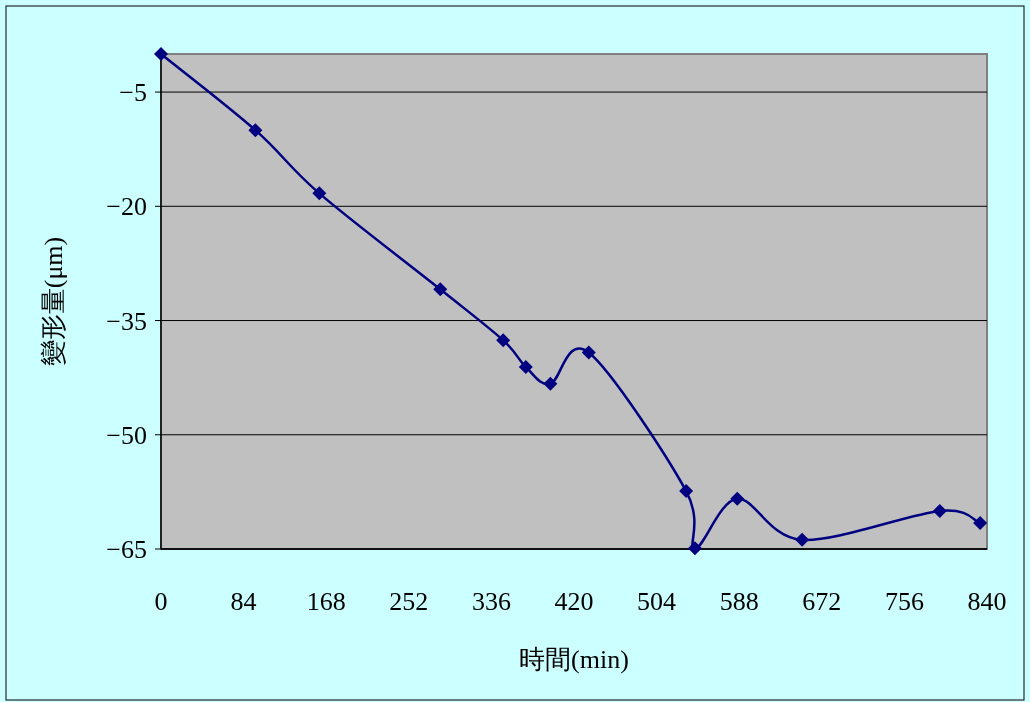 The image size is (1030, 702). What do you see at coordinates (53, 301) in the screenshot?
I see `y-axis-title: 變形量(μm)` at bounding box center [53, 301].